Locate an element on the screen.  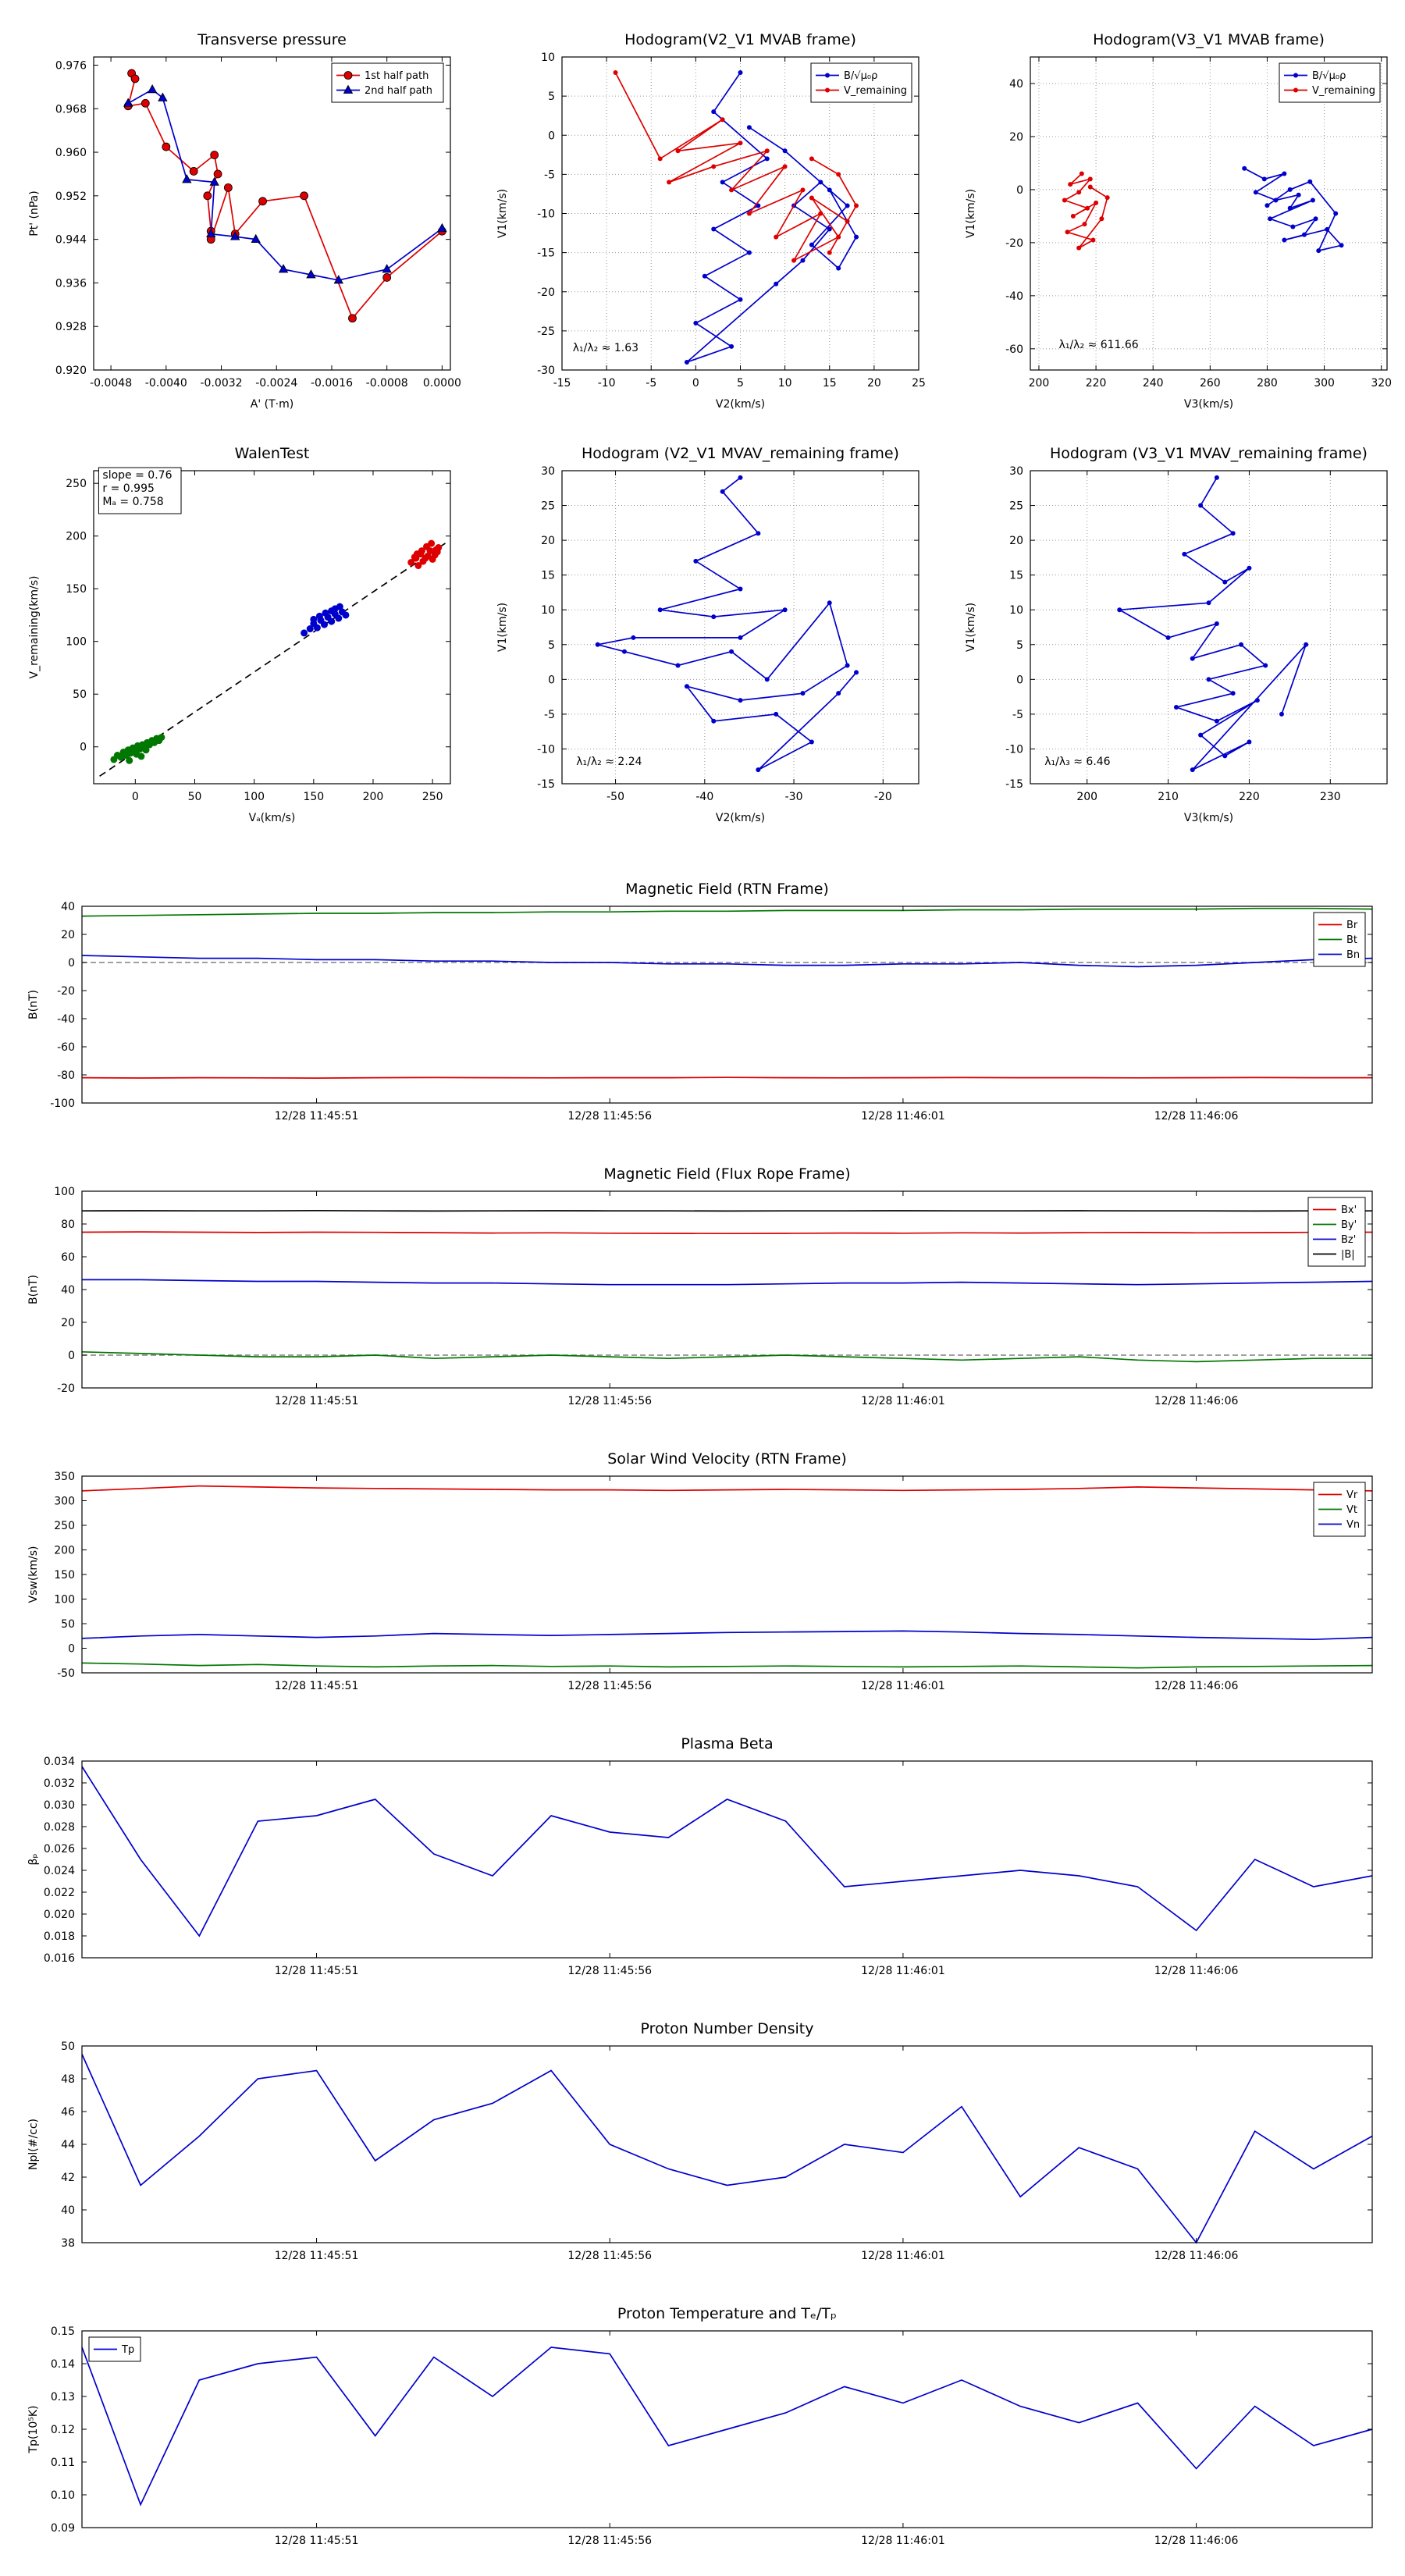
y-tick-label: 150 is located at coordinates (64, 1575).